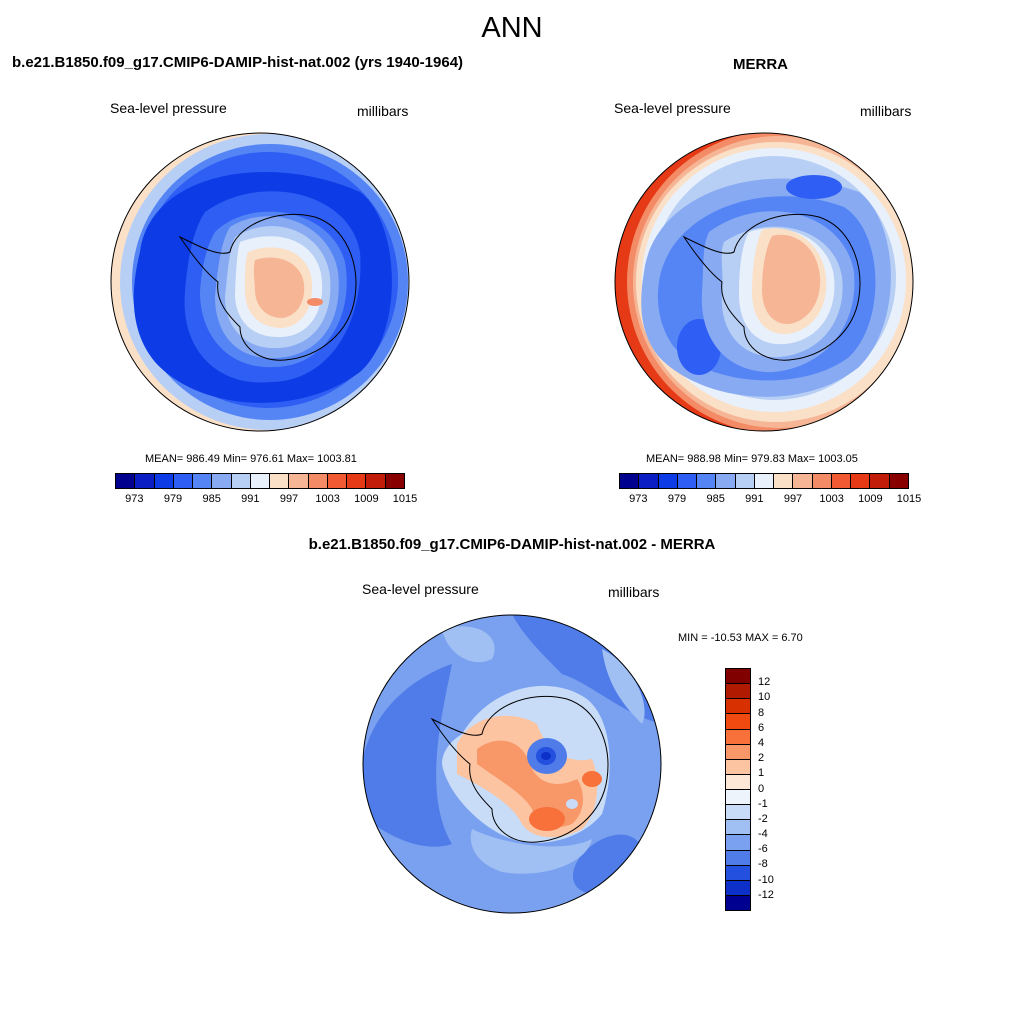 This screenshot has height=1024, width=1024. What do you see at coordinates (761, 727) in the screenshot?
I see `colorbar-tick-label: 6` at bounding box center [761, 727].